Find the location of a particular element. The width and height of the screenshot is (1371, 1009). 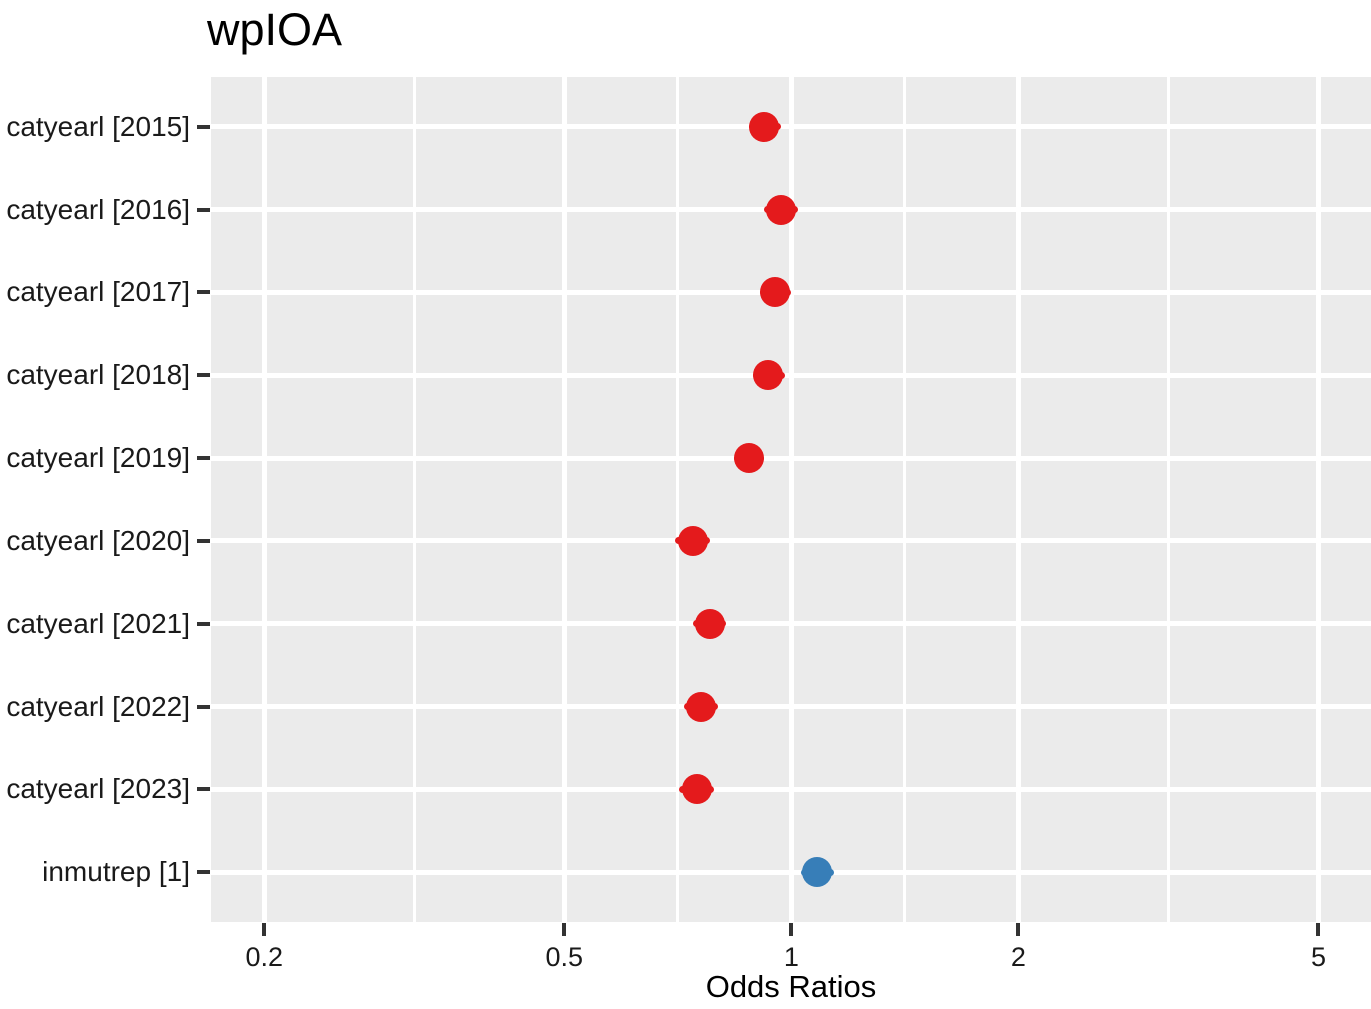

x-axis-tick-label: 0.5 is located at coordinates (564, 957).